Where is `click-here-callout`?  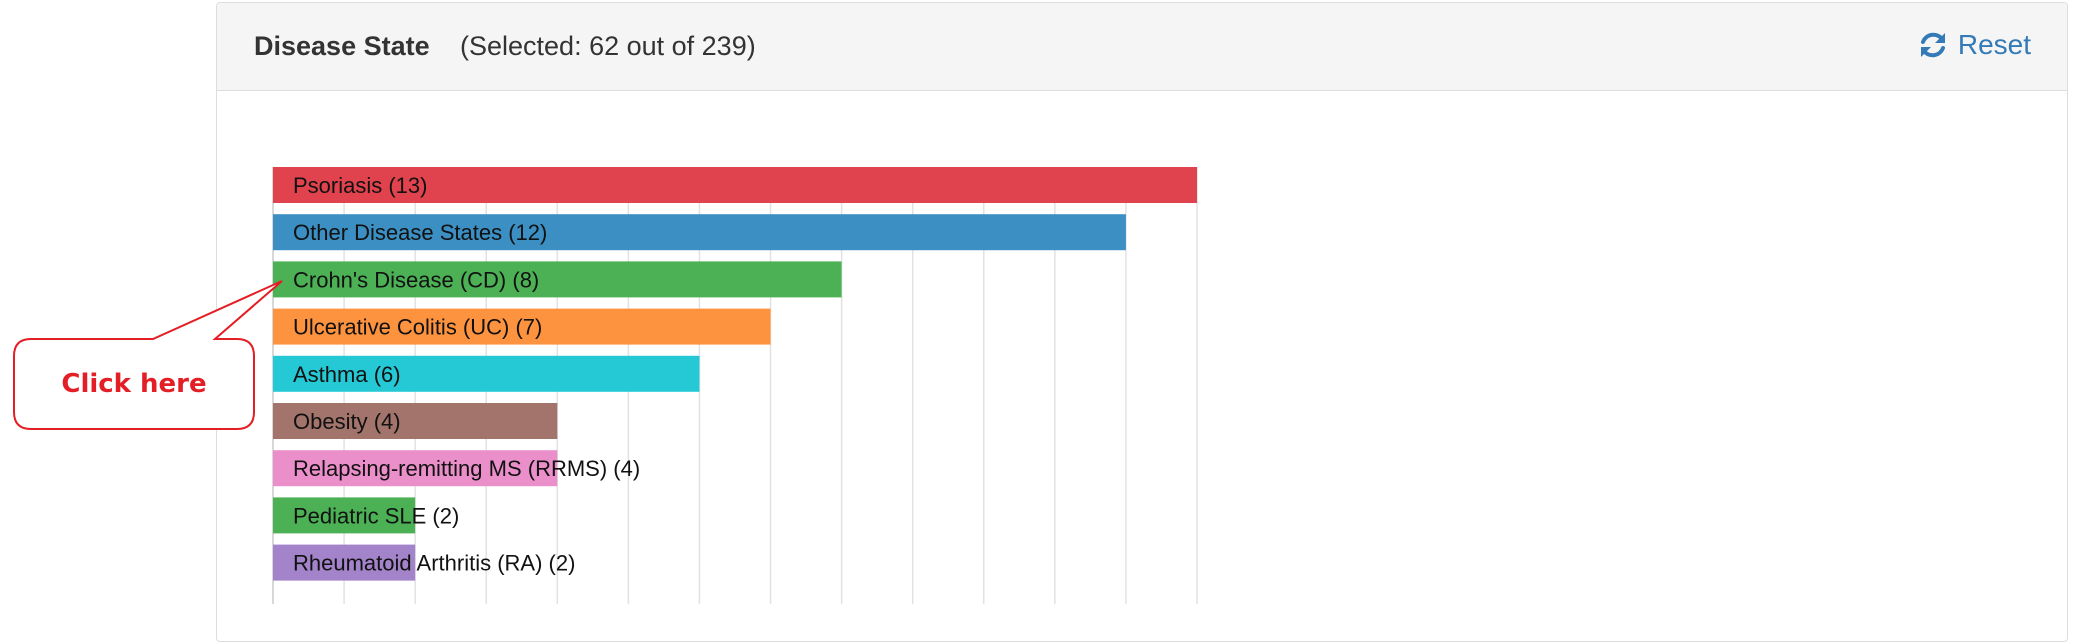
click-here-callout is located at coordinates (148, 355).